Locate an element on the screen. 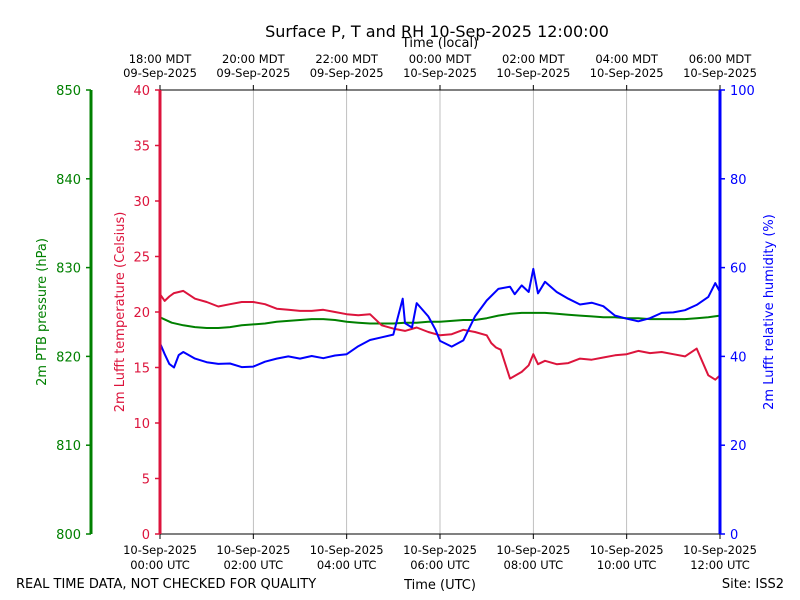 This screenshot has height=600, width=800. pressure-axis-label: 2m PTB pressure (hPa) is located at coordinates (42, 312).